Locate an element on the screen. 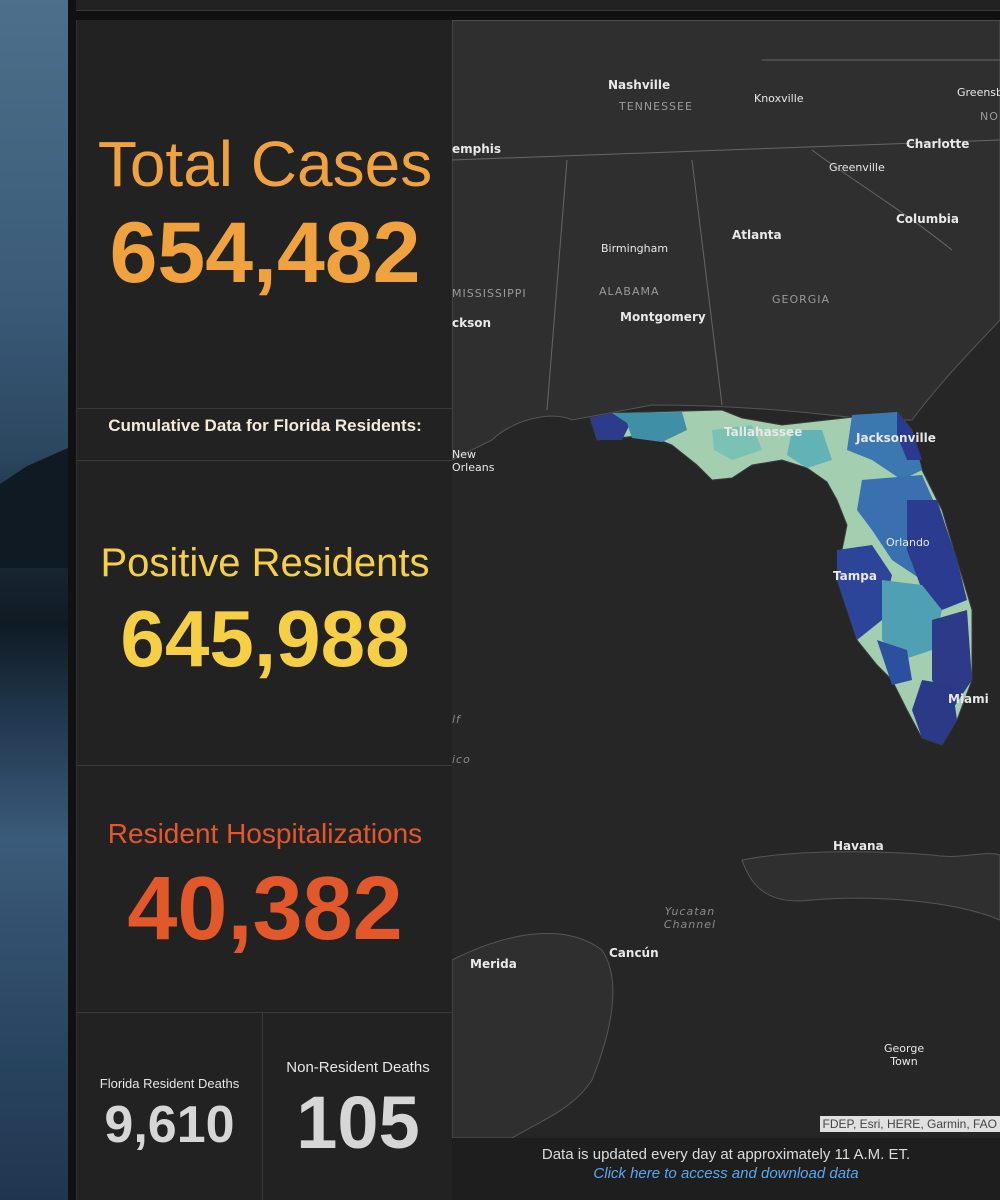 The height and width of the screenshot is (1200, 1000). city-label: Birmingham is located at coordinates (635, 248).